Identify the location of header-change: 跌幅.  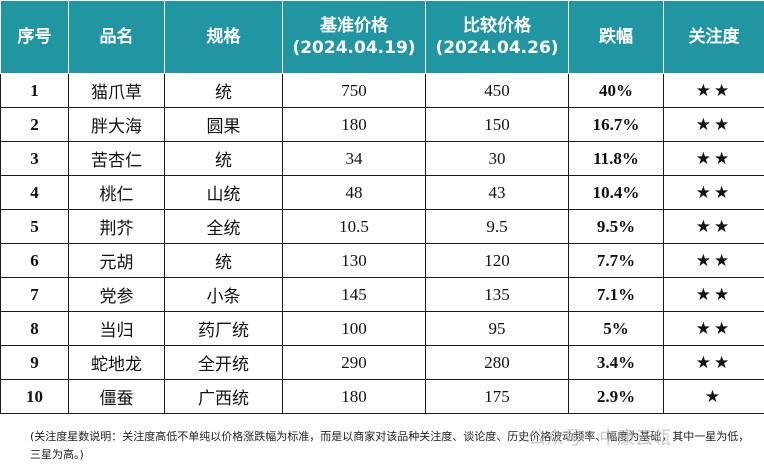
(616, 37).